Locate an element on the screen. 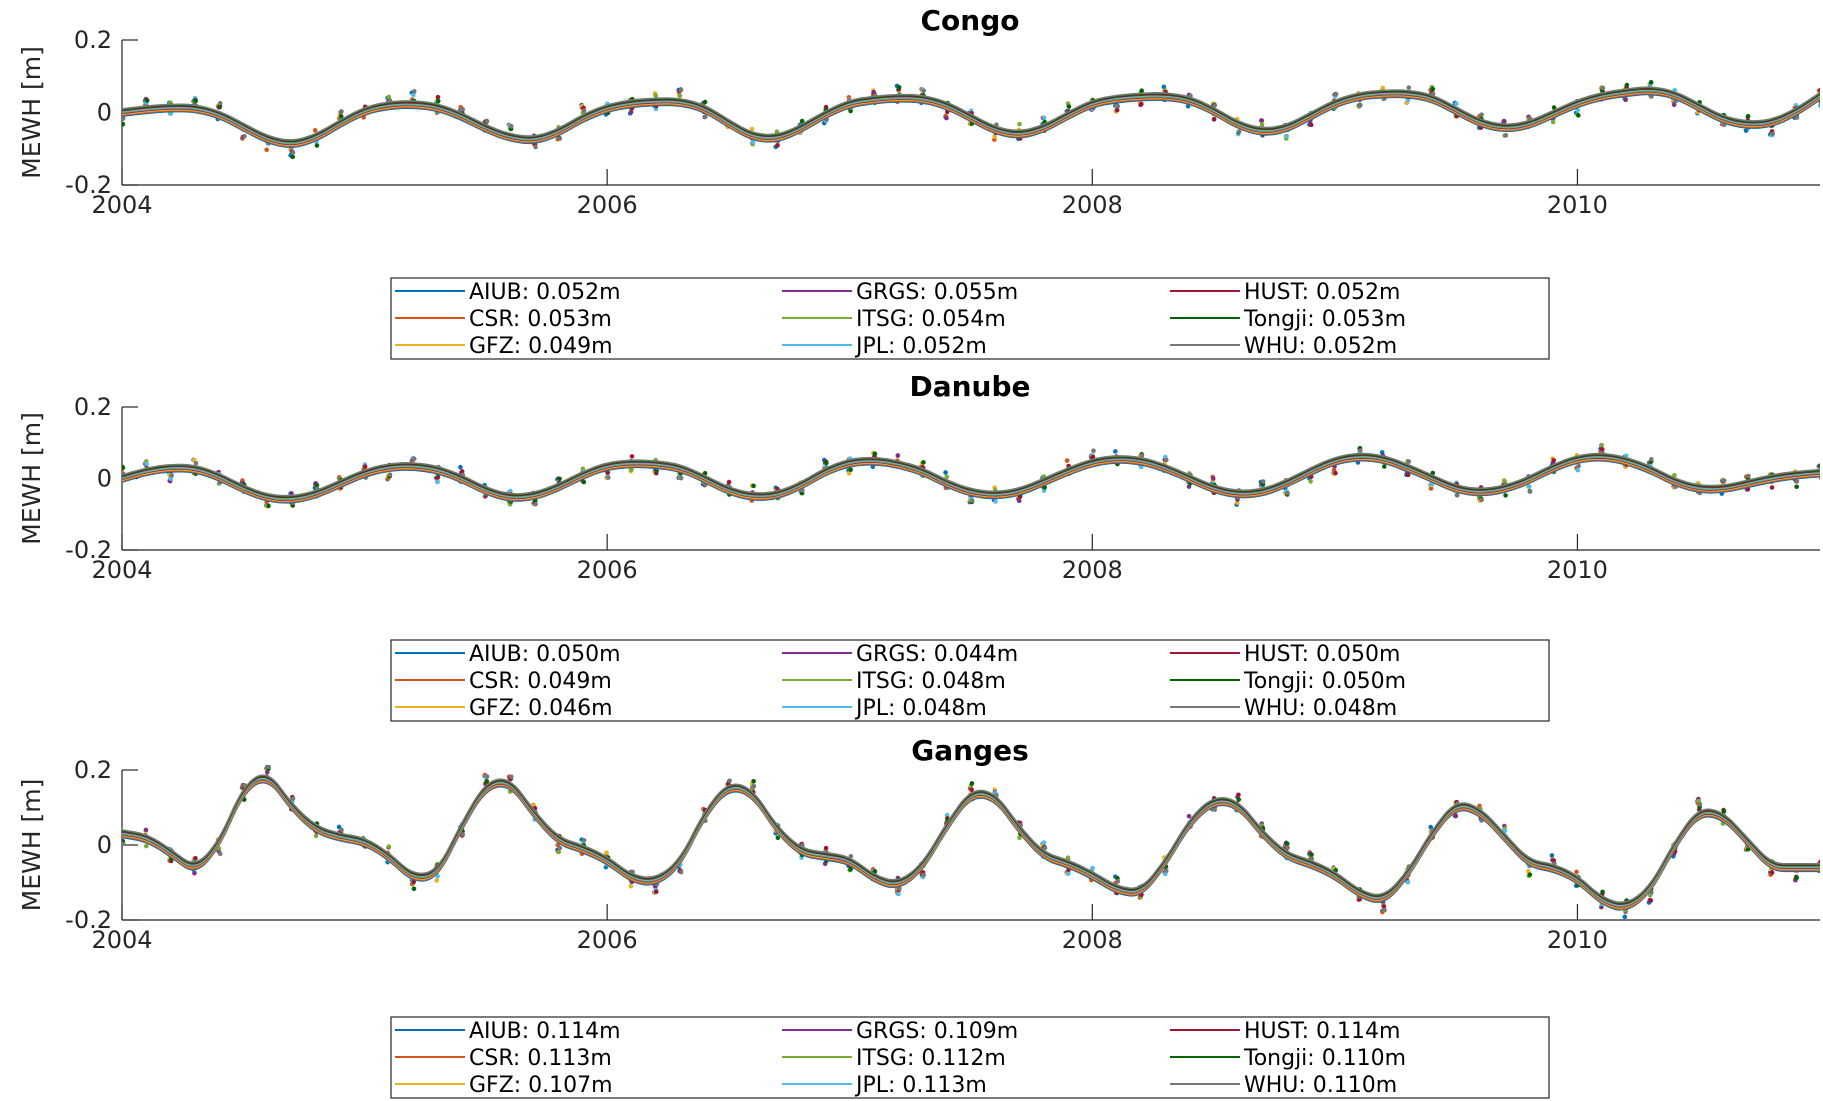 This screenshot has width=1823, height=1101. x-tick-label: 2010 is located at coordinates (1577, 940).